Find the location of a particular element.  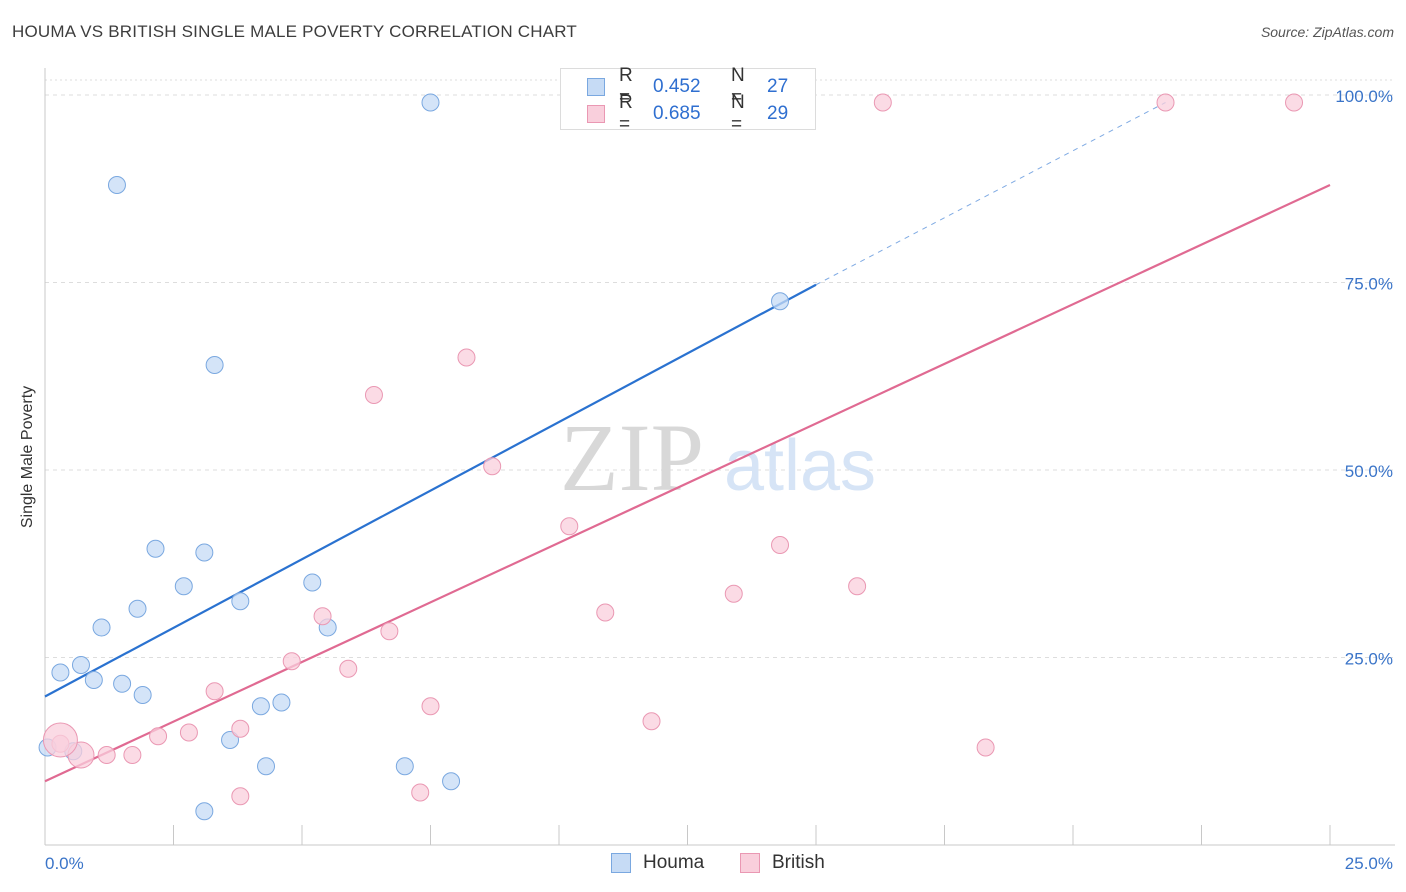

watermark: ZIP atlas is located at coordinates (718, 457).